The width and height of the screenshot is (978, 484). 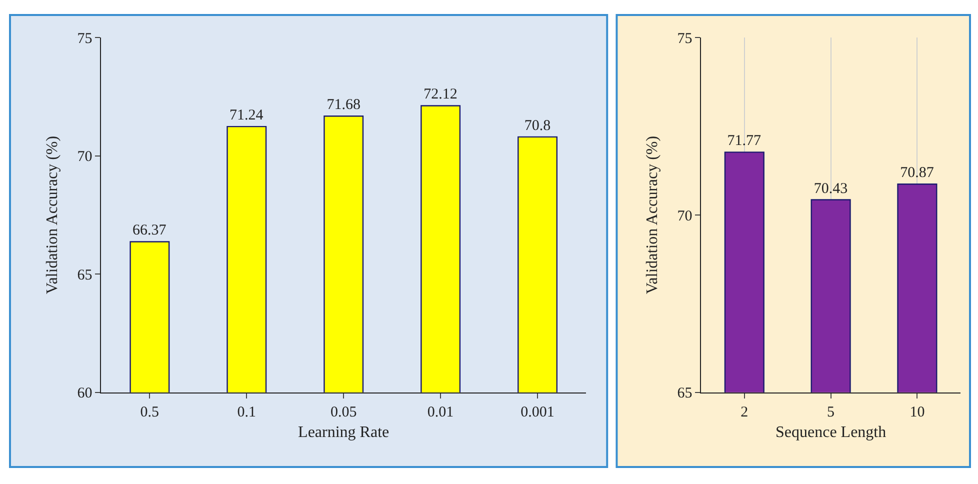 What do you see at coordinates (344, 433) in the screenshot?
I see `x-axis-title: Learning Rate` at bounding box center [344, 433].